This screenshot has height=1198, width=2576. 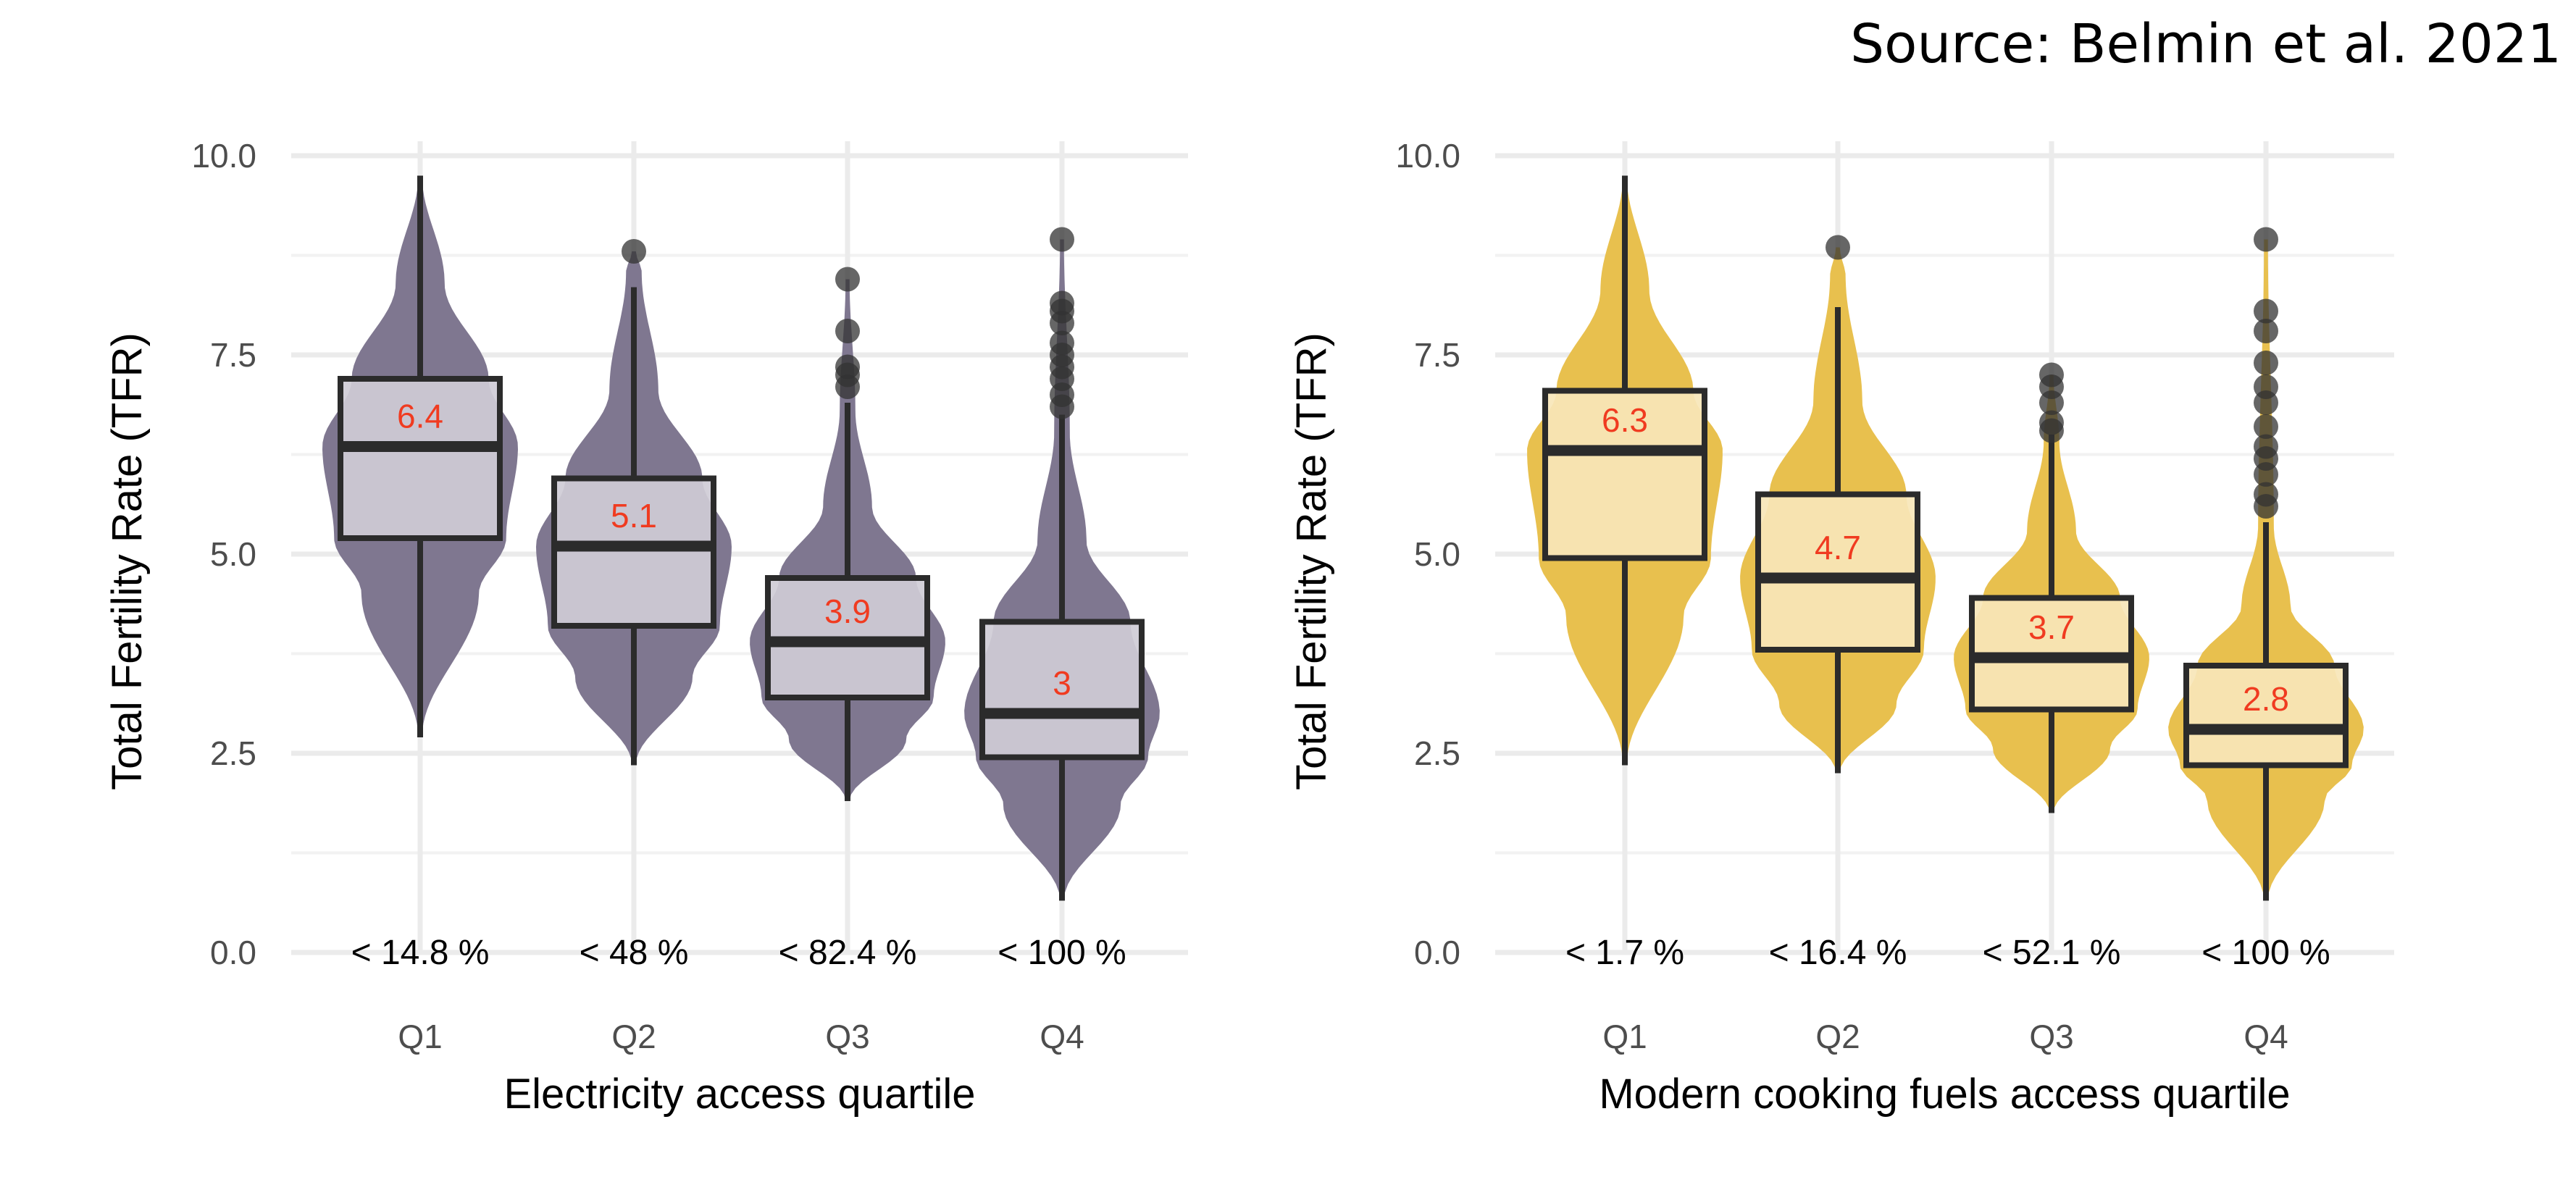 What do you see at coordinates (2266, 641) in the screenshot?
I see `violin-group-Q4: 2.8 < 100 % Q4` at bounding box center [2266, 641].